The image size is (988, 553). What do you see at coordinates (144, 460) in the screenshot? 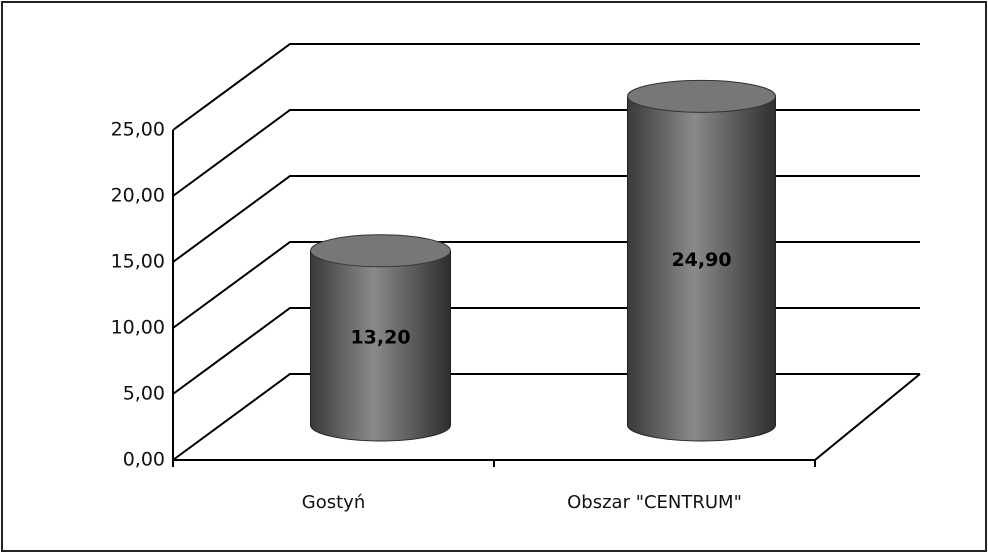
I see `y-tick-label: 0,00` at bounding box center [144, 460].